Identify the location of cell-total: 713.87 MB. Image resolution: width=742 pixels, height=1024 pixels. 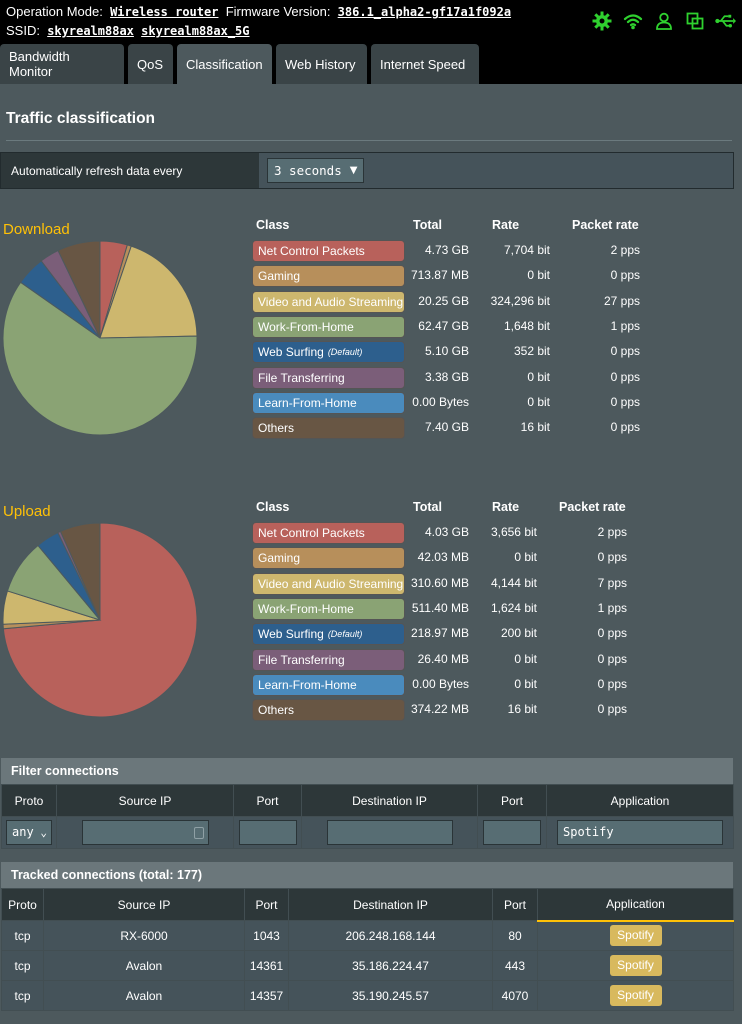
(439, 275).